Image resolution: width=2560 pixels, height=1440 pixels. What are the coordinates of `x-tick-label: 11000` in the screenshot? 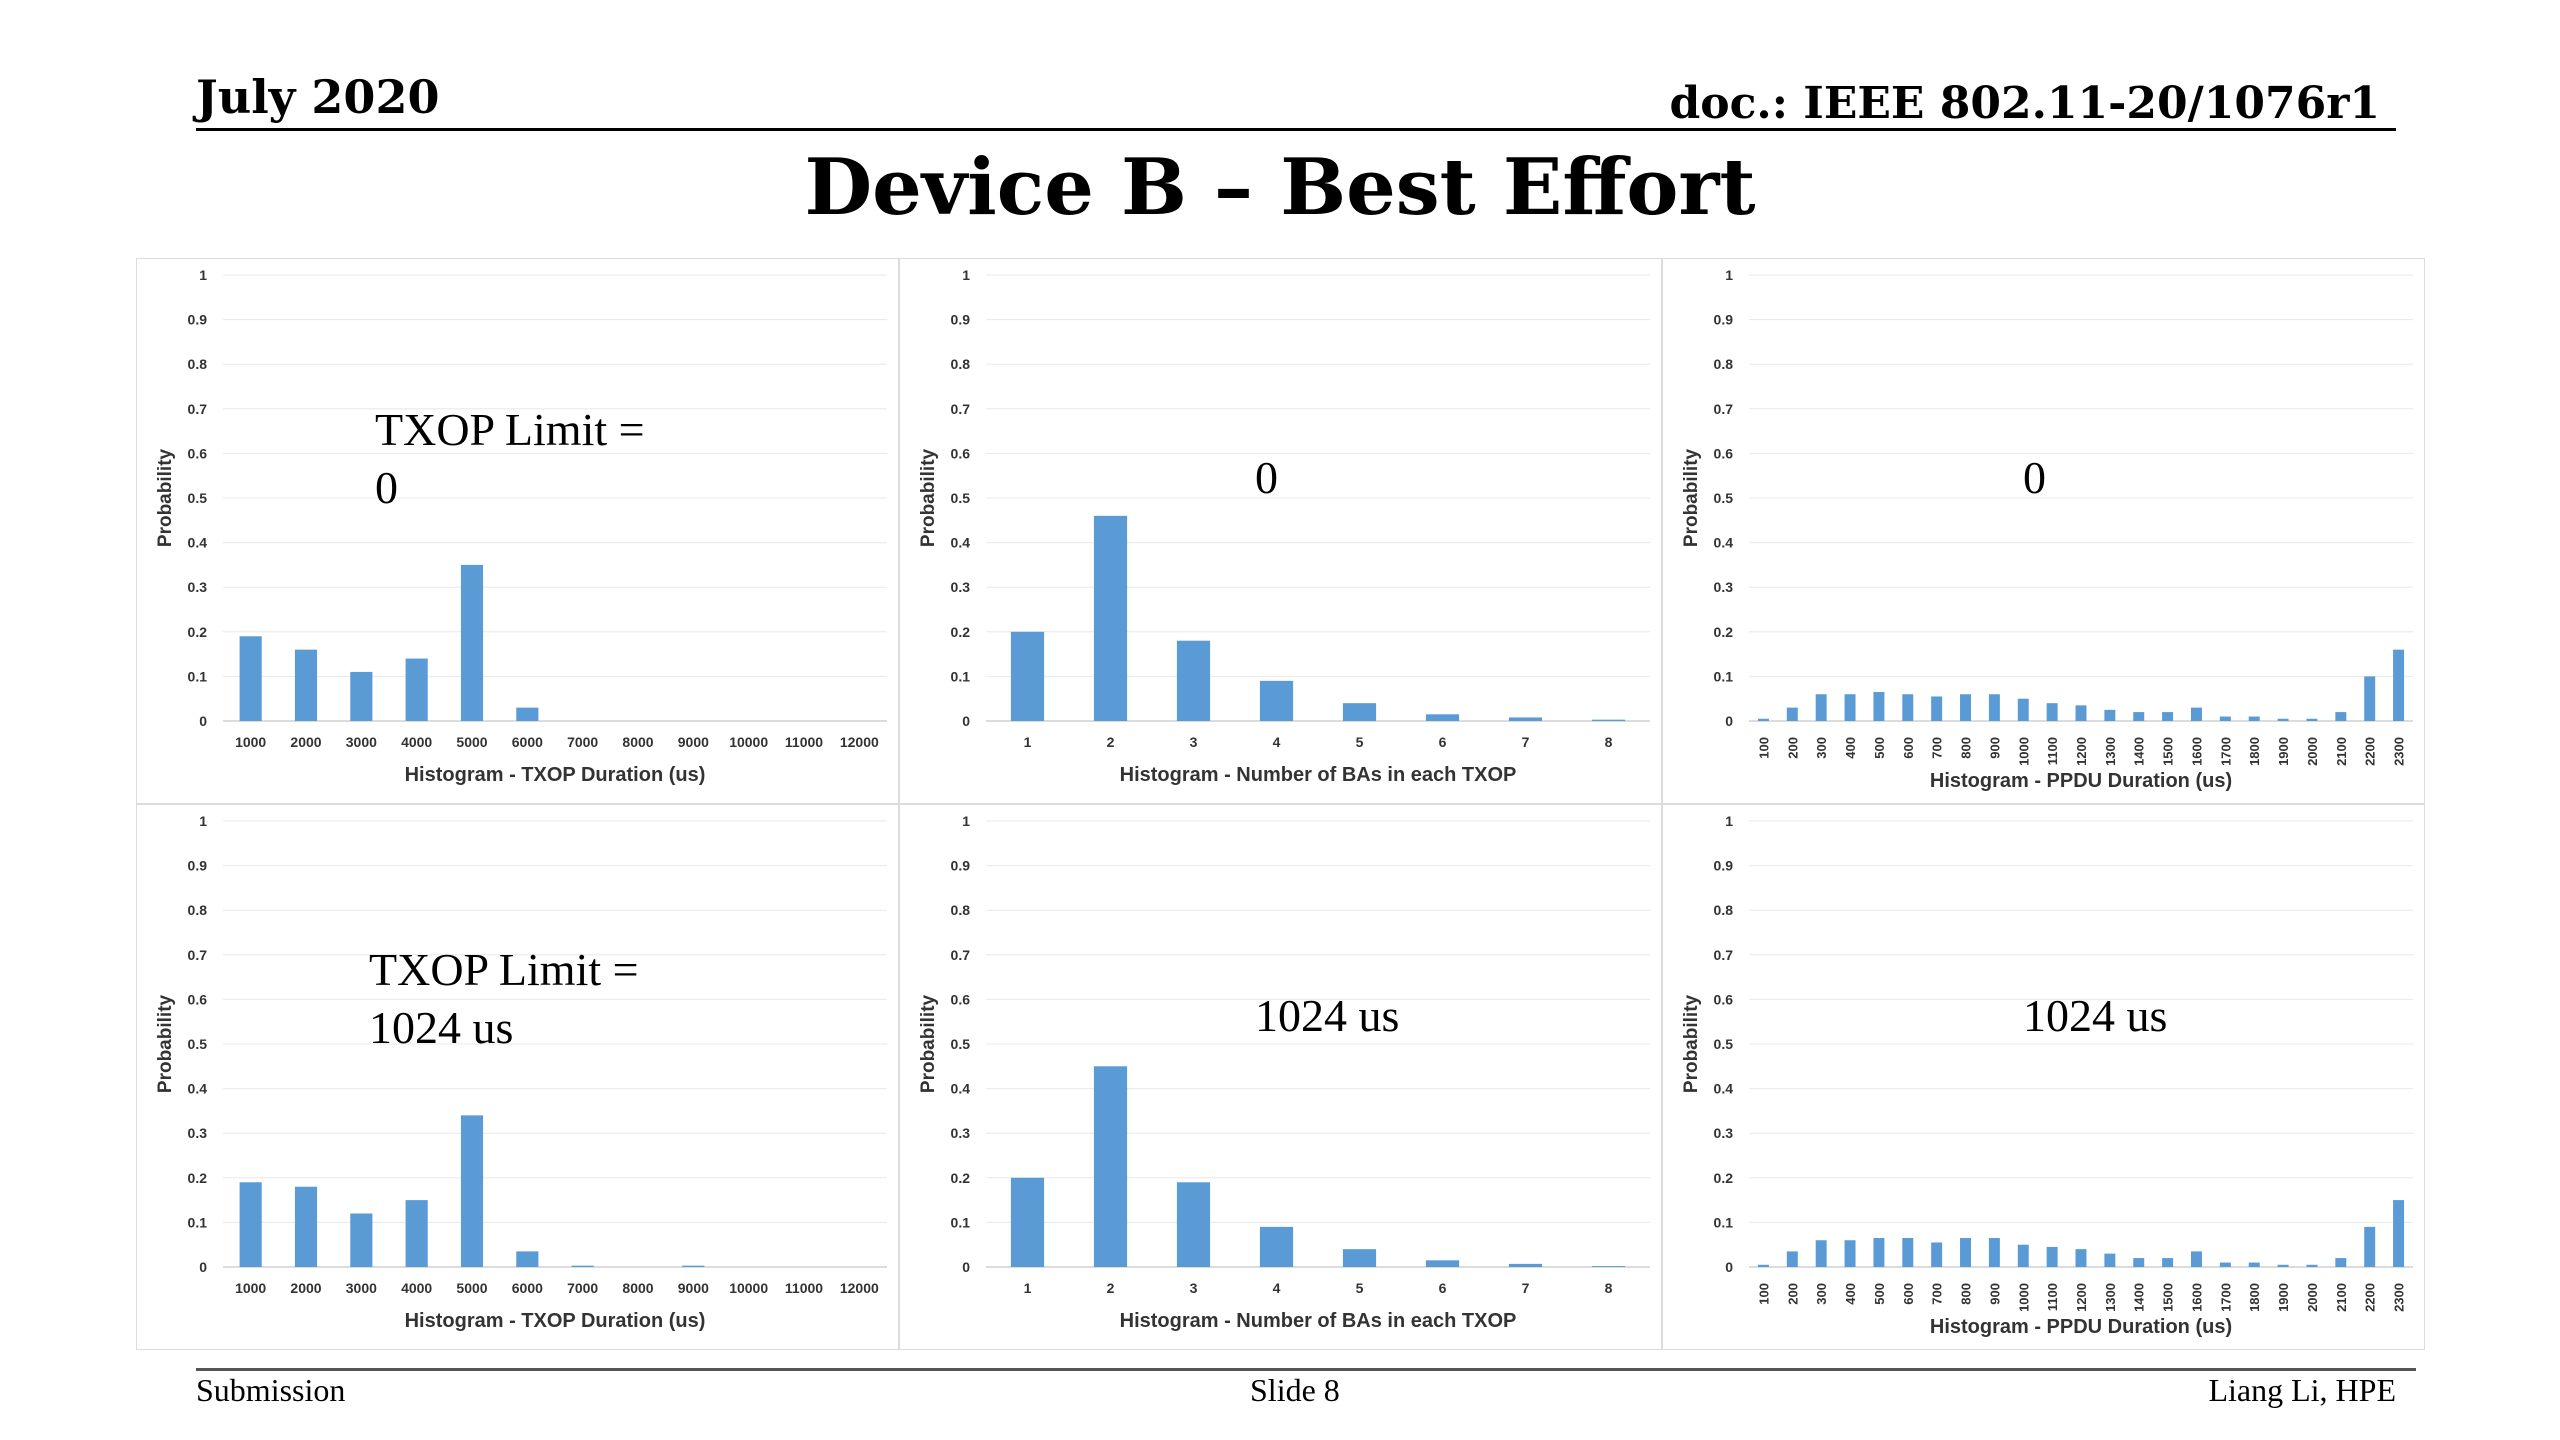 It's located at (804, 1288).